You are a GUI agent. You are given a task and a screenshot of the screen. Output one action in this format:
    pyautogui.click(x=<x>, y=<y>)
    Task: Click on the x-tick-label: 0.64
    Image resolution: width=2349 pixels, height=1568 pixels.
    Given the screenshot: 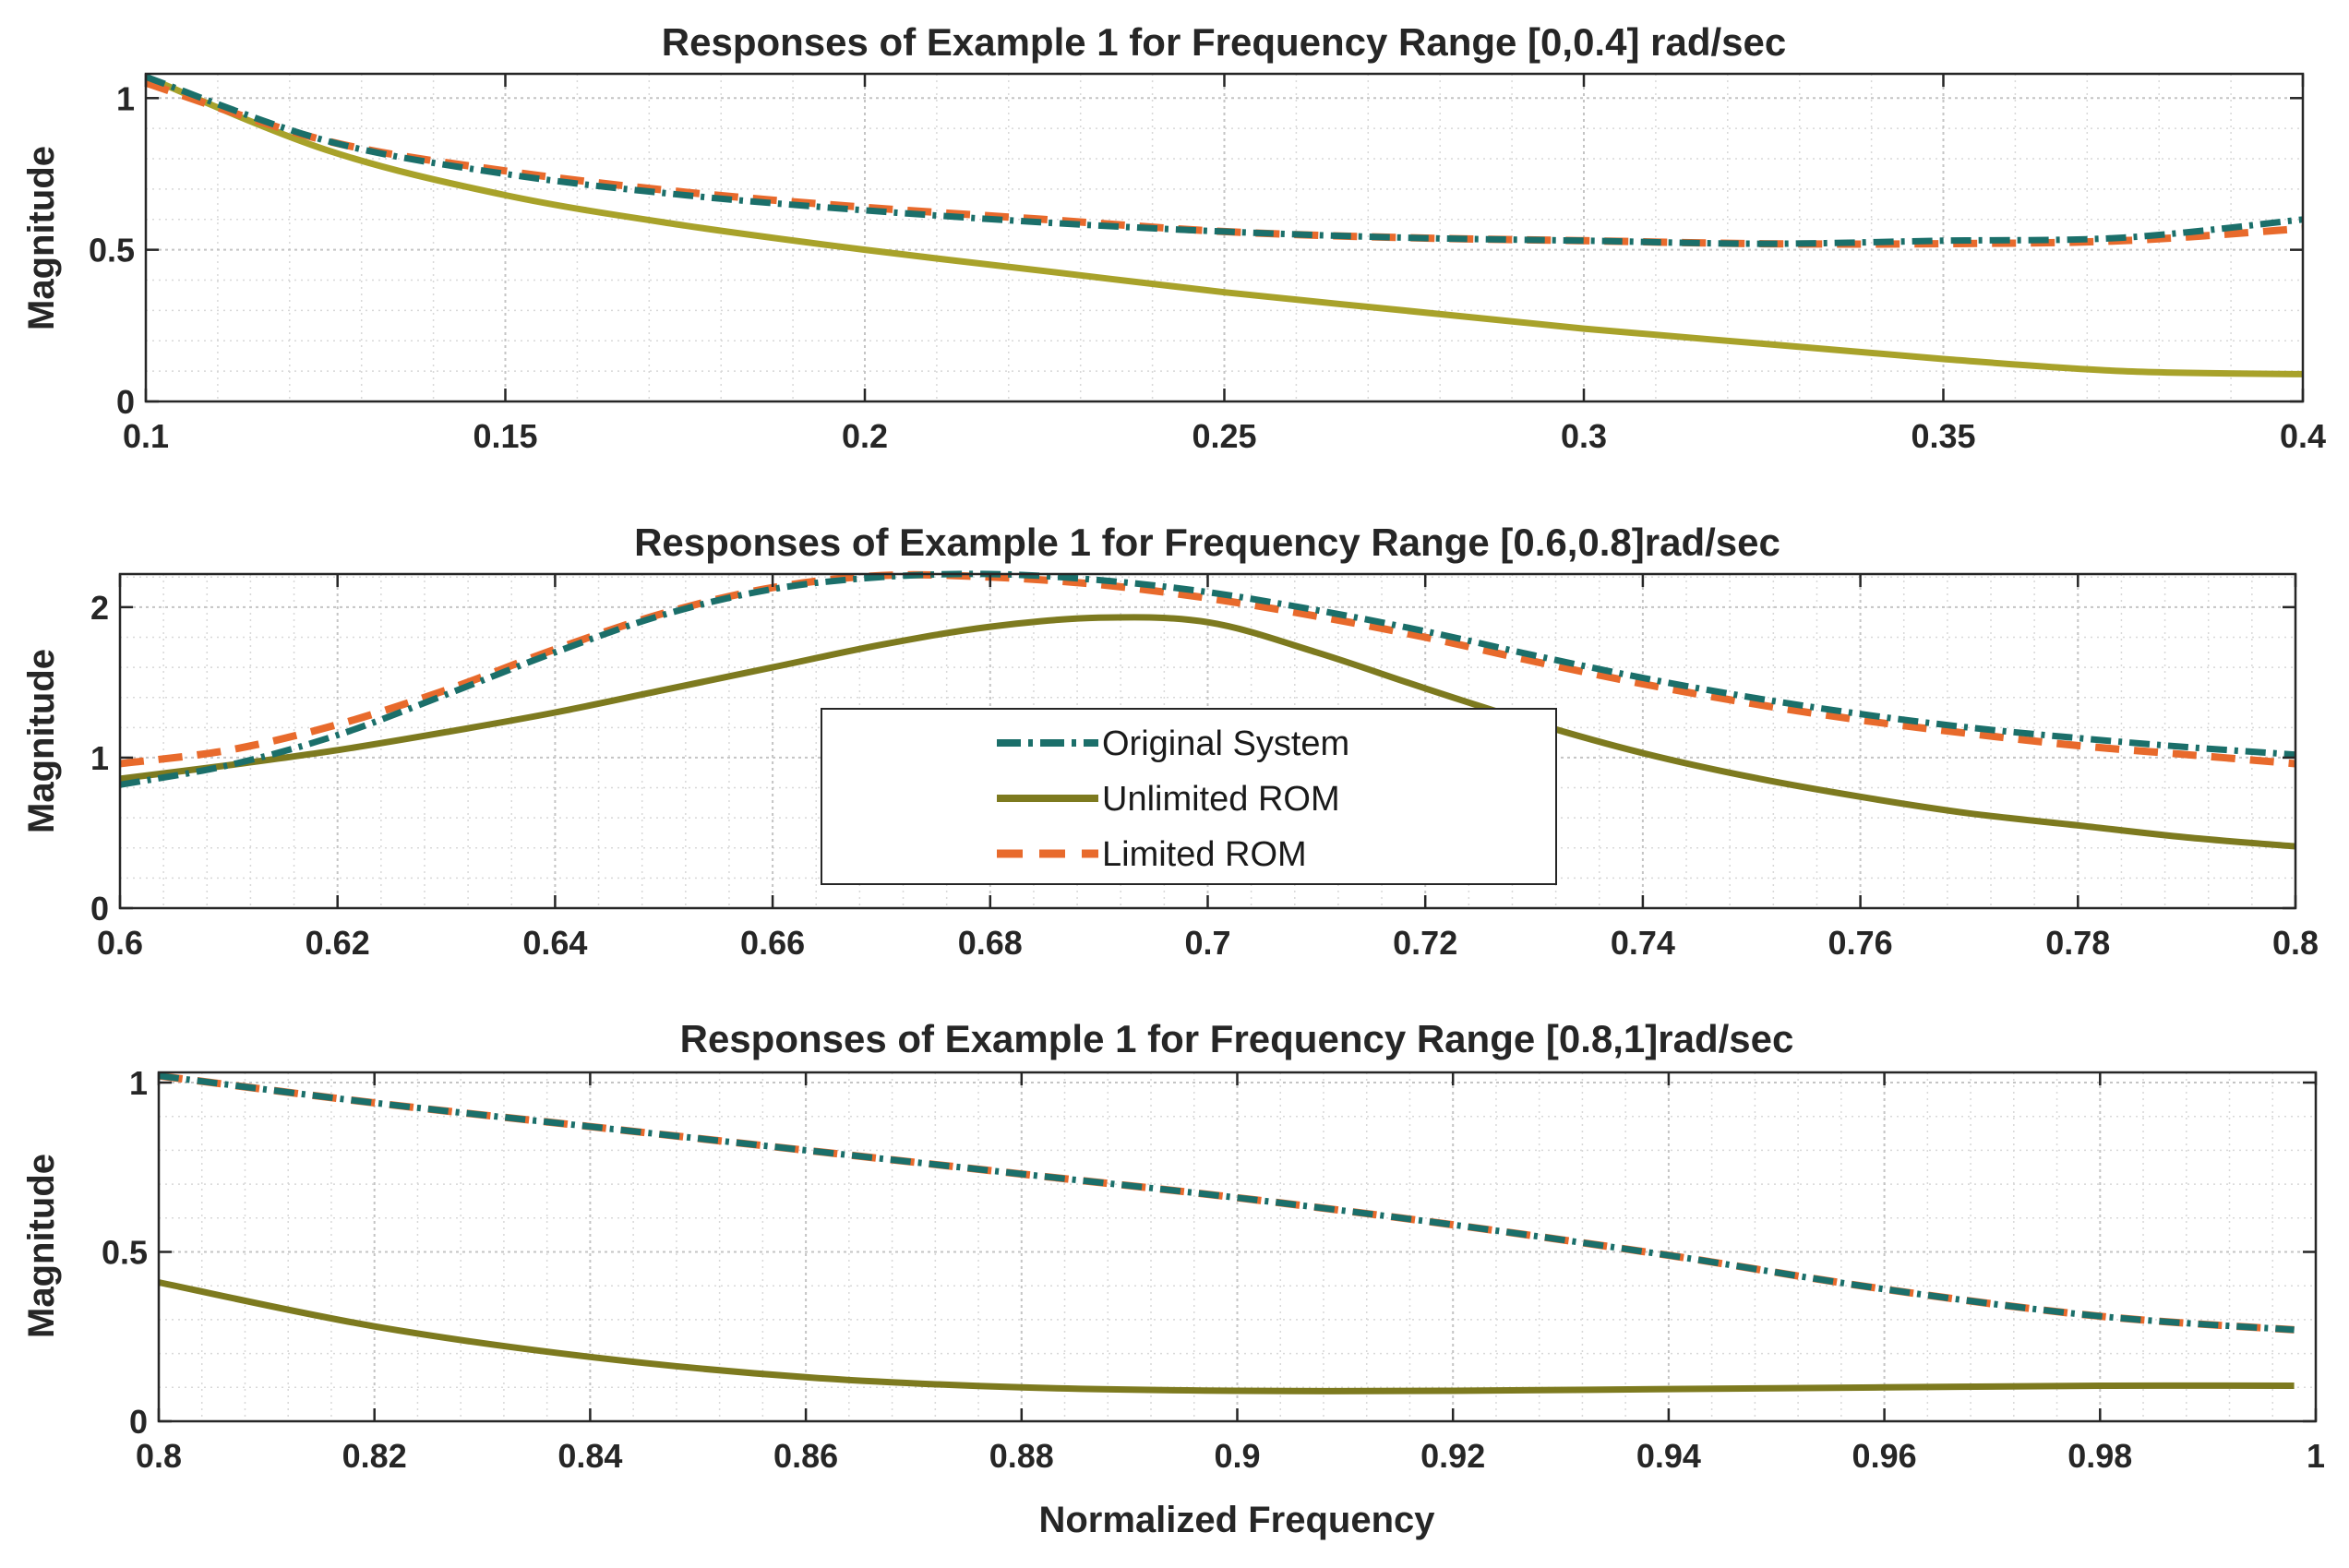 What is the action you would take?
    pyautogui.click(x=554, y=943)
    